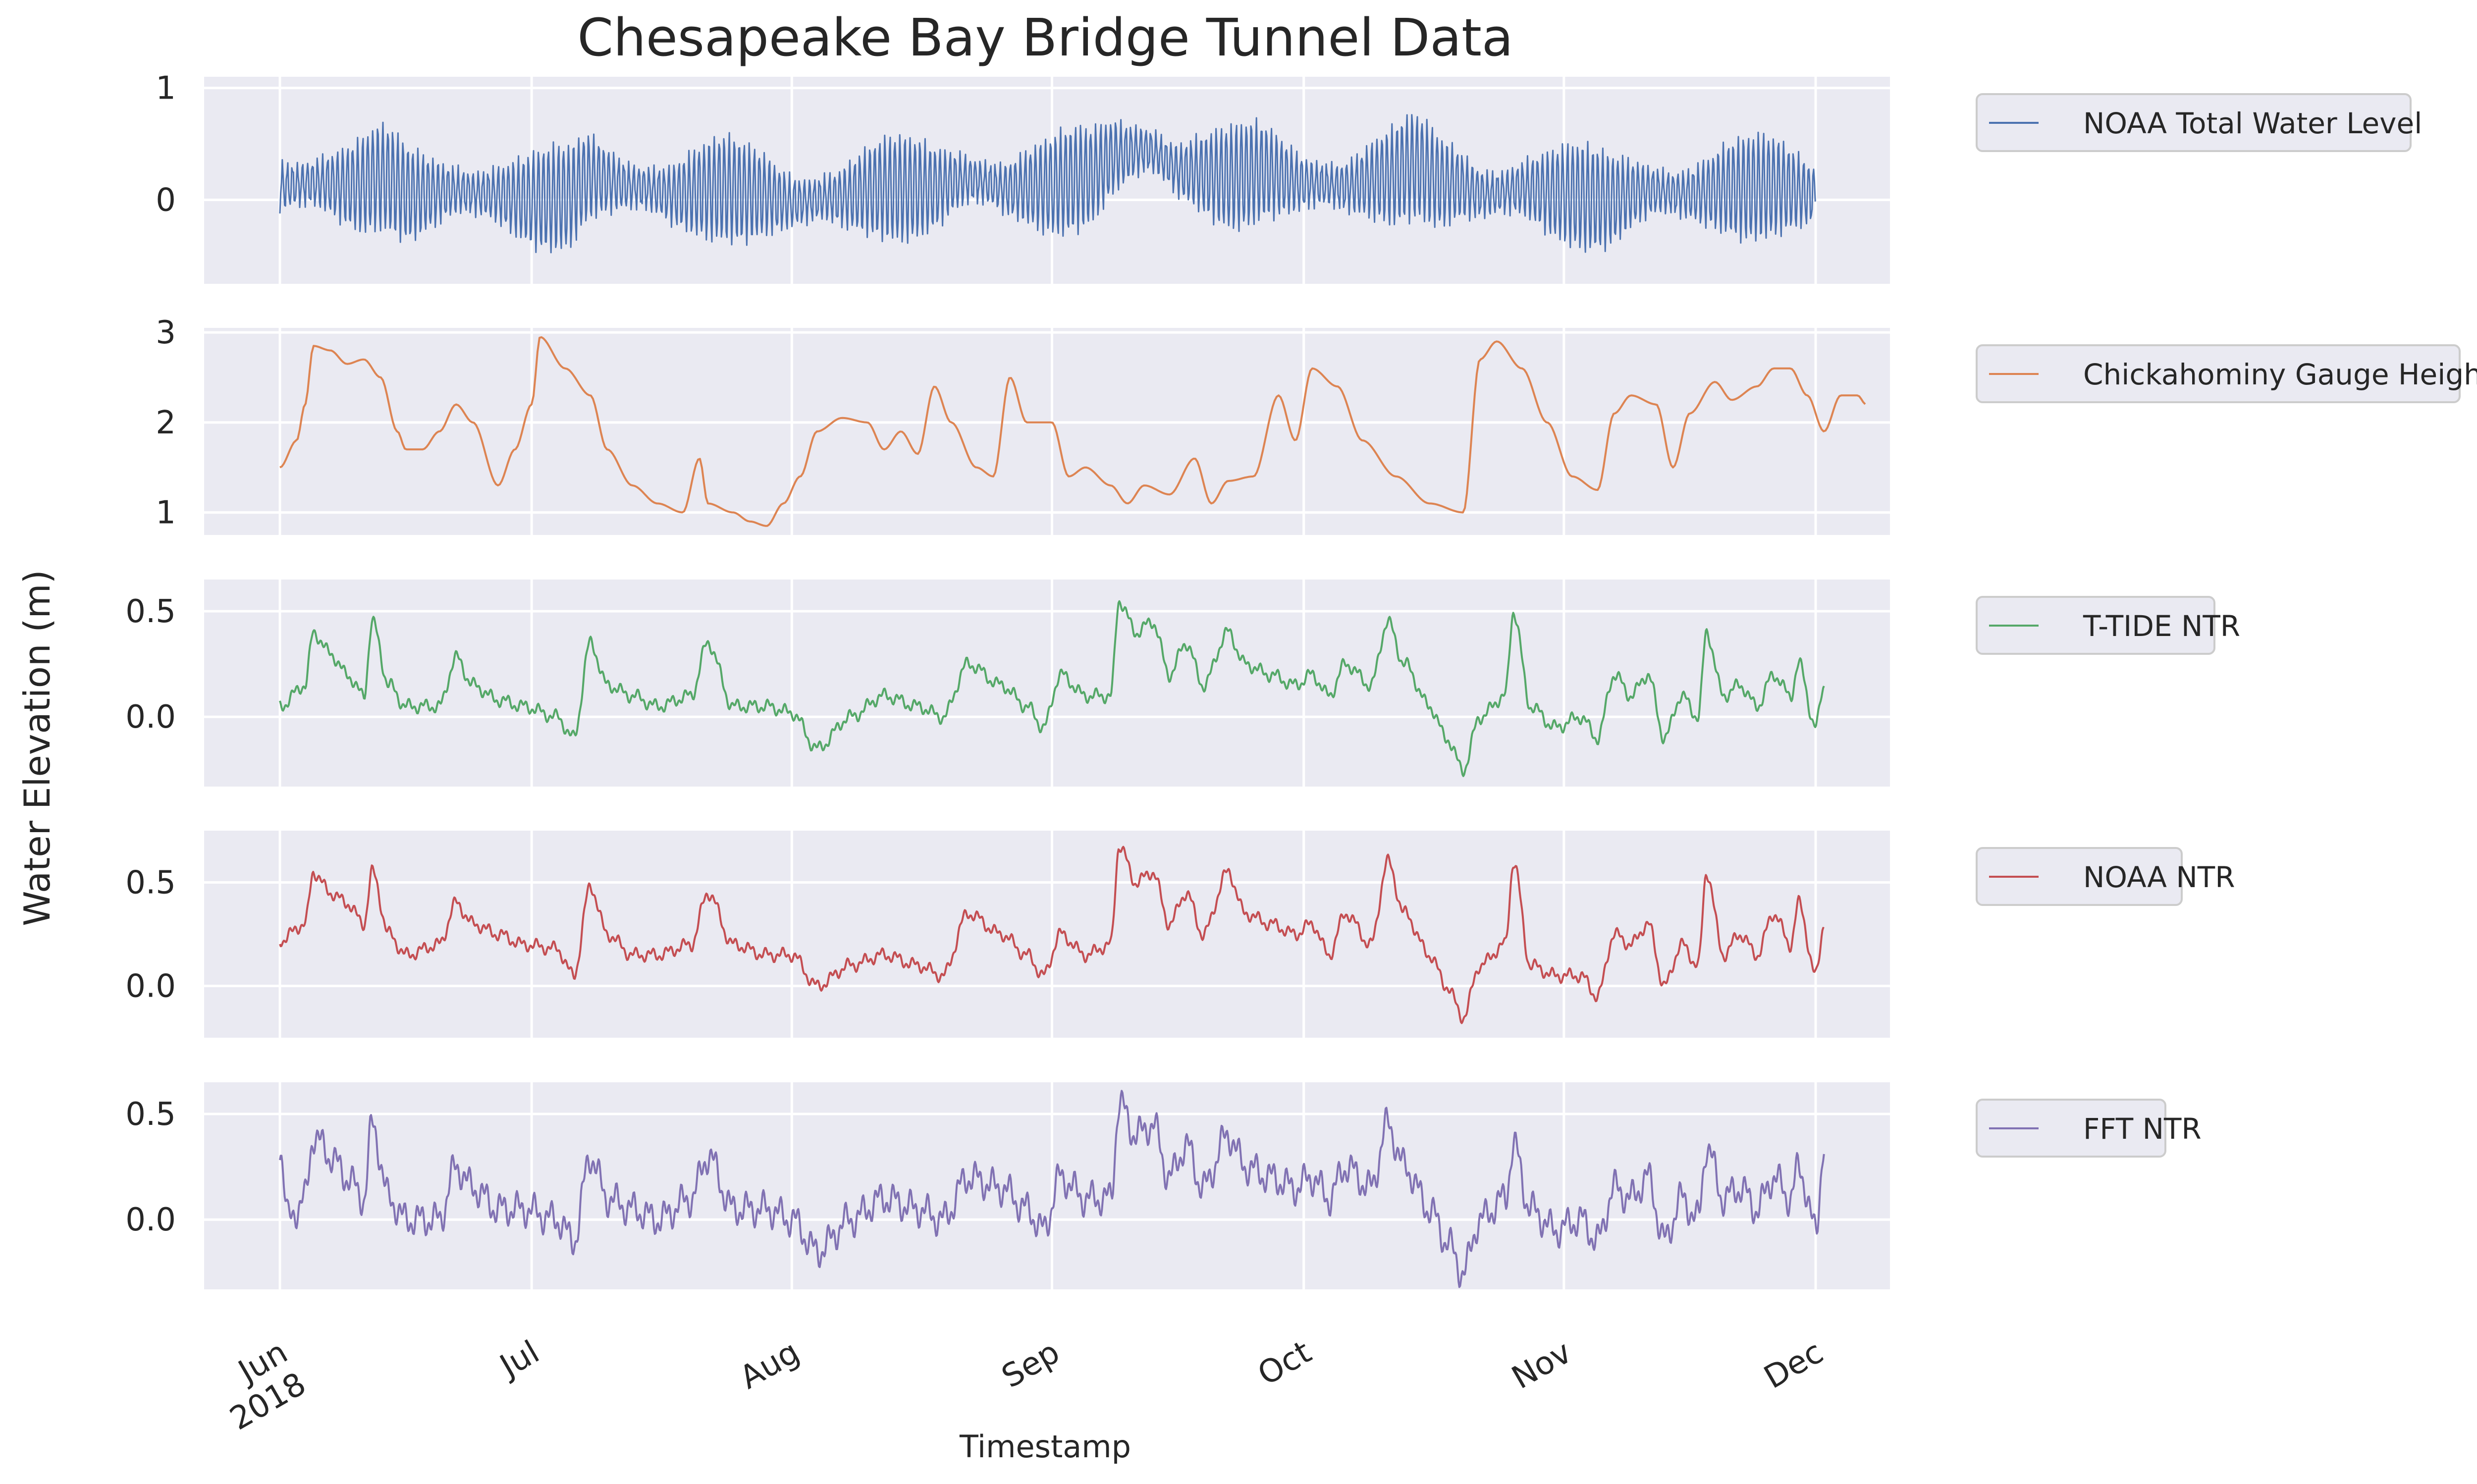 The height and width of the screenshot is (1484, 2477). Describe the element at coordinates (1045, 38) in the screenshot. I see `chart-title: Chesapeake Bay Bridge Tunnel Data` at that location.